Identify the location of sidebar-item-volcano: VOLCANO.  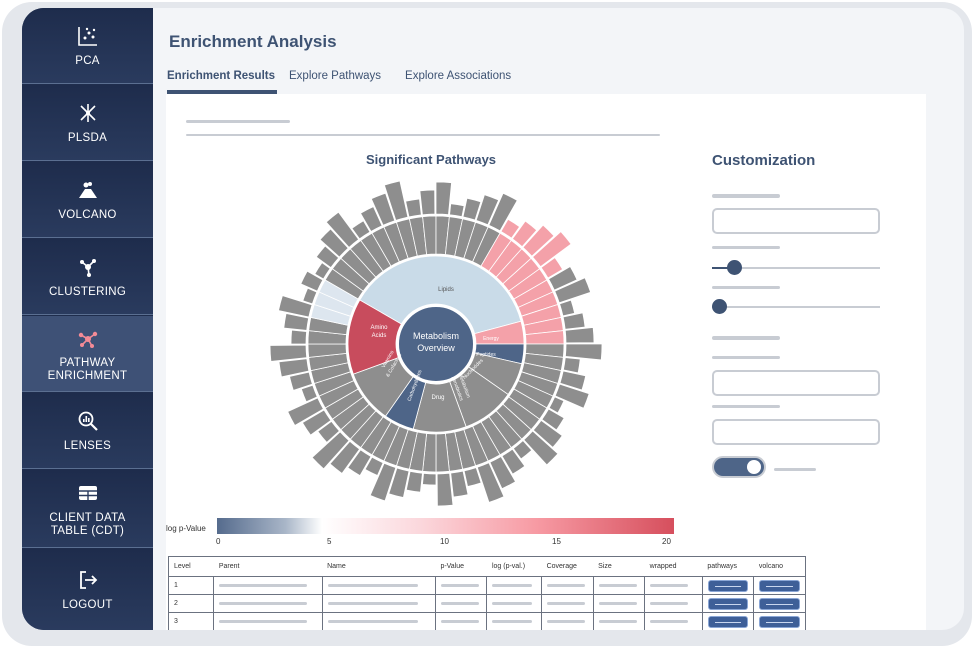
(87, 200).